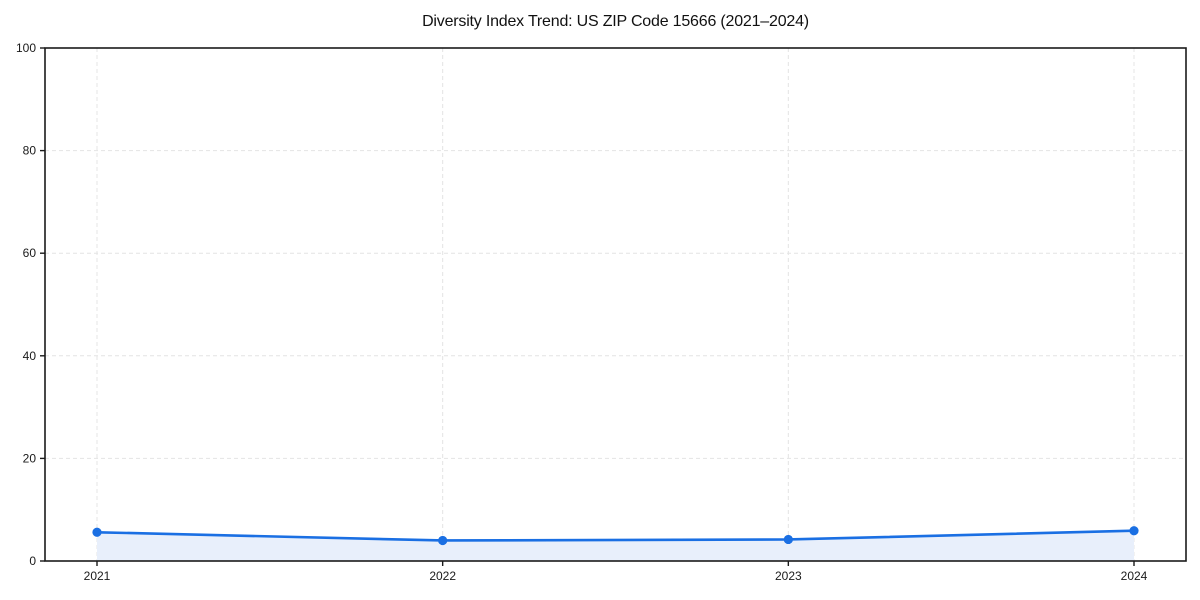 Image resolution: width=1200 pixels, height=600 pixels. I want to click on x-tick-label: 2024, so click(1134, 576).